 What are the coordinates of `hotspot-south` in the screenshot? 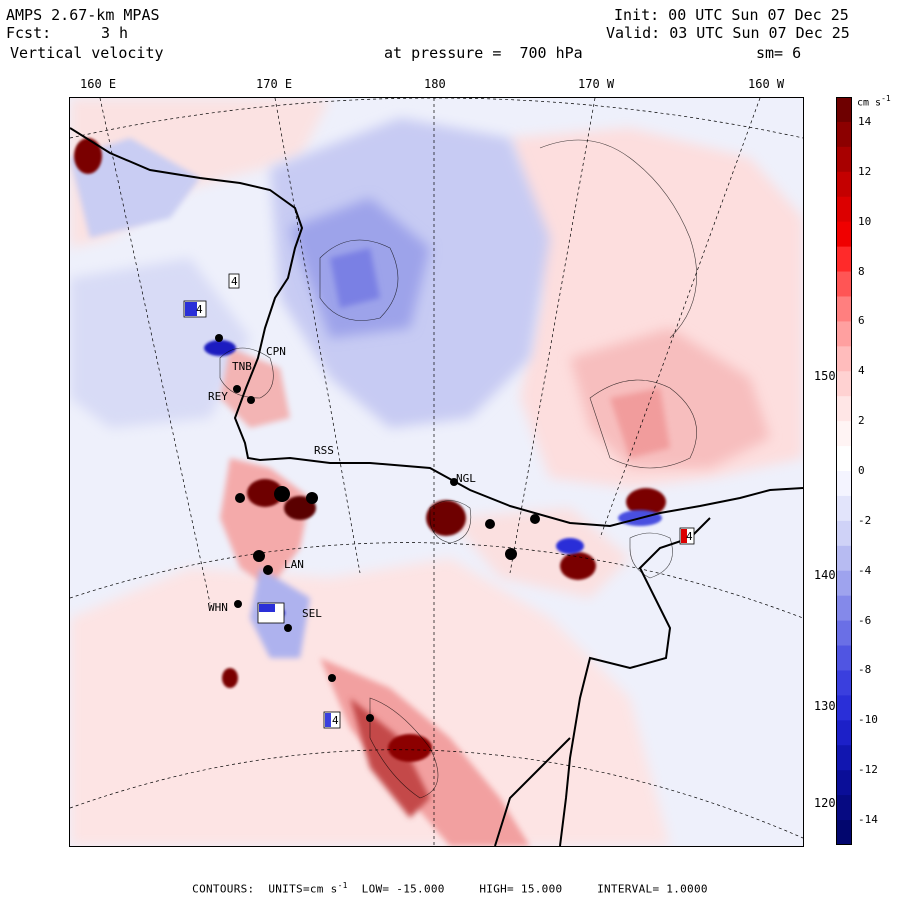 It's located at (410, 748).